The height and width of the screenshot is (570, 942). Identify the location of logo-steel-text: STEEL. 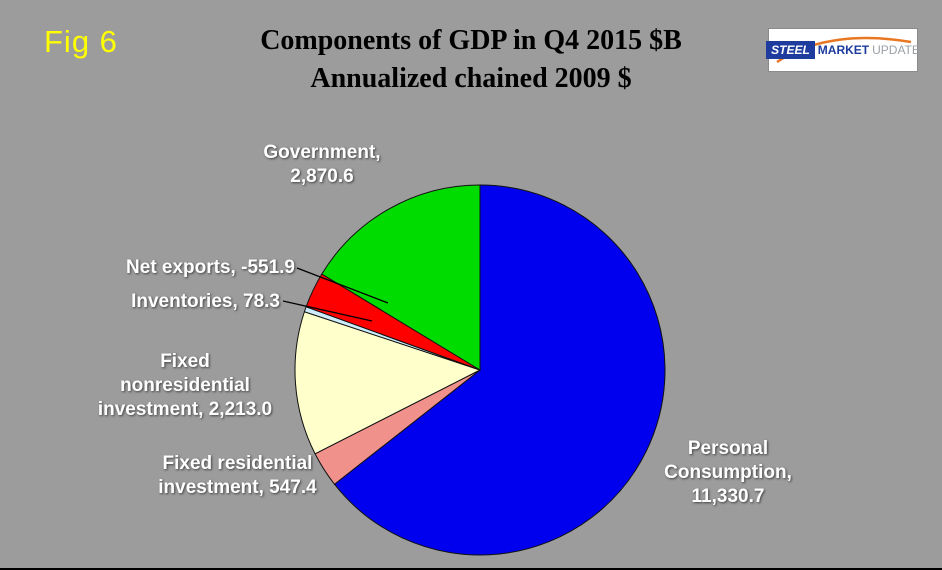
(790, 50).